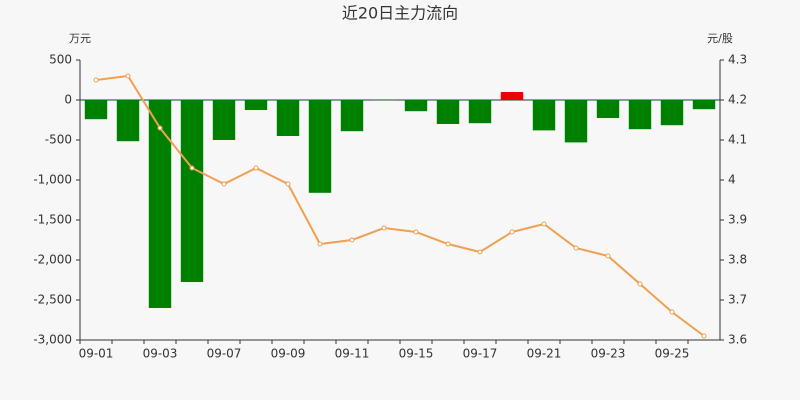 The width and height of the screenshot is (800, 400). I want to click on y2-tick-label: 4, so click(732, 180).